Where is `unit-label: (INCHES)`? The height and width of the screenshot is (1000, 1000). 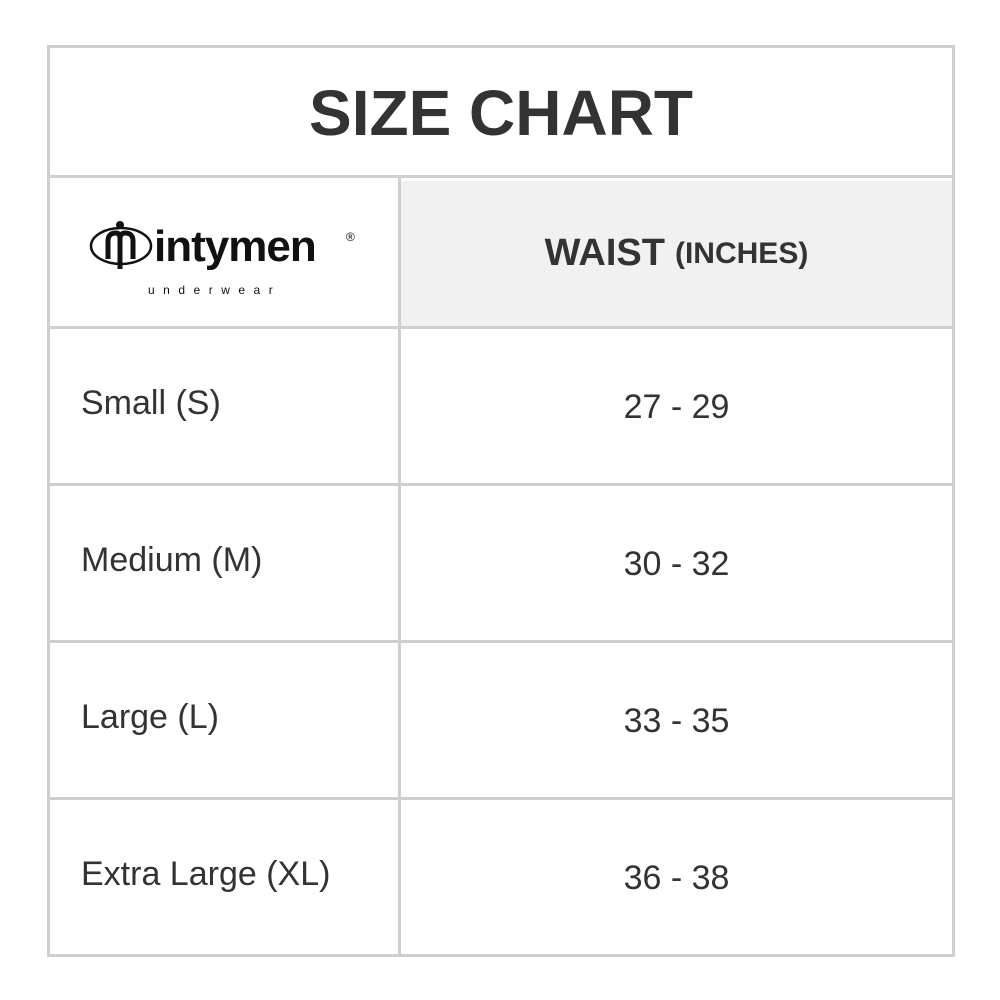 unit-label: (INCHES) is located at coordinates (741, 253).